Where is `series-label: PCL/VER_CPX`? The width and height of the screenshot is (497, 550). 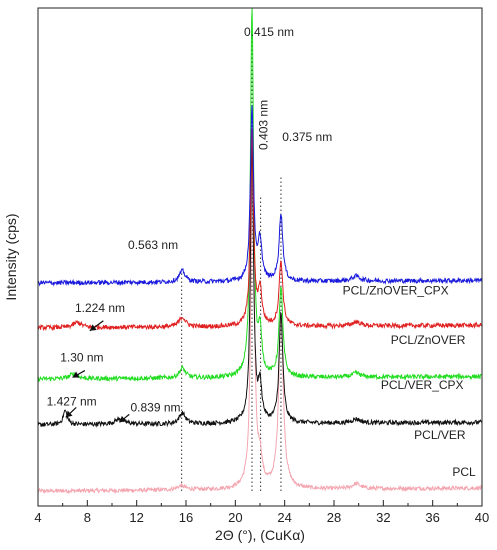 series-label: PCL/VER_CPX is located at coordinates (422, 385).